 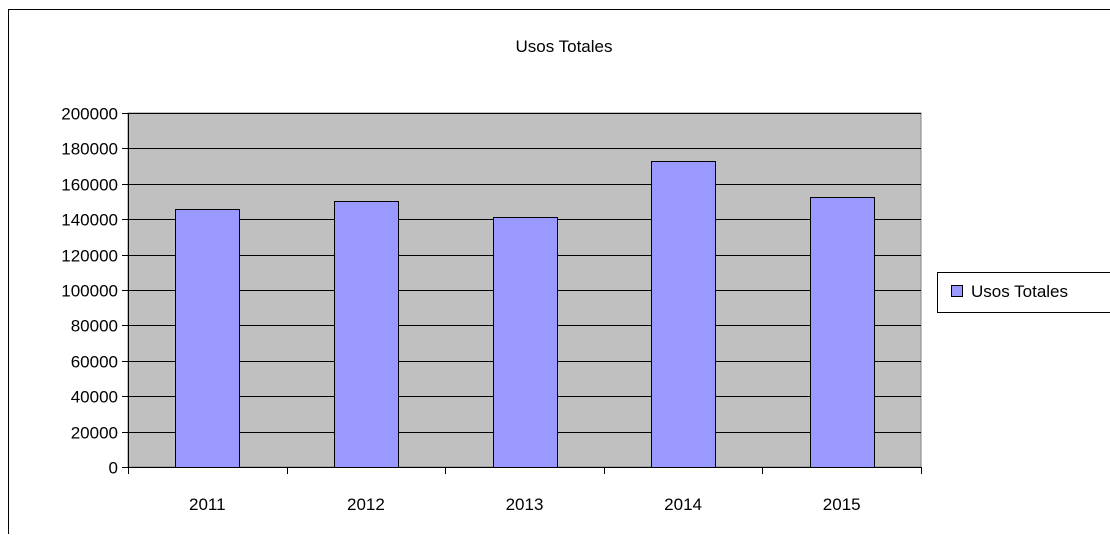 I want to click on bar-2014, so click(x=684, y=315).